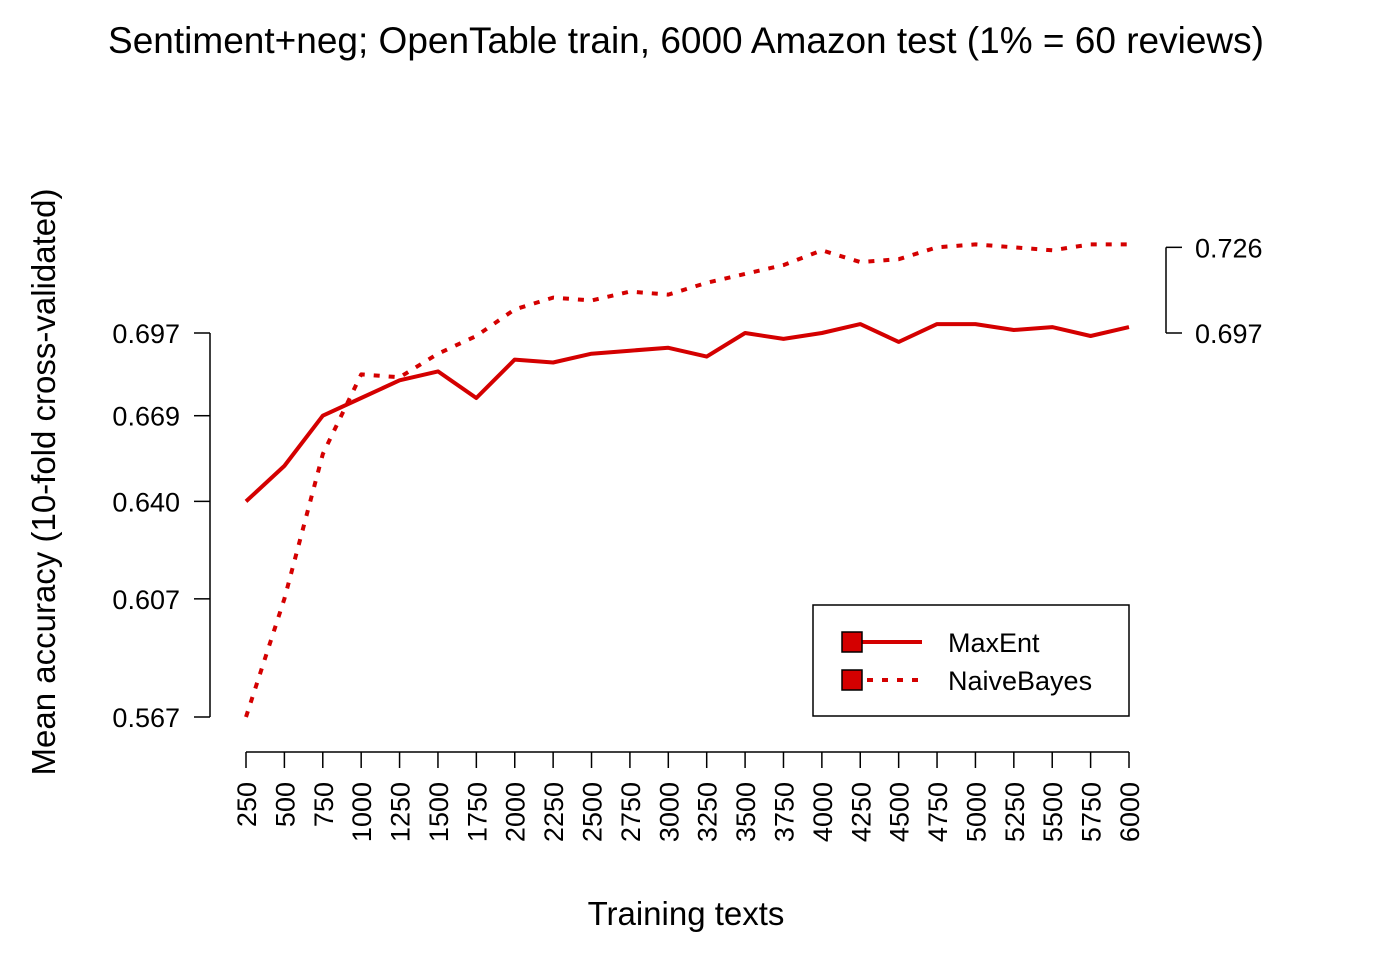  I want to click on x-tick-label: 1250, so click(401, 812).